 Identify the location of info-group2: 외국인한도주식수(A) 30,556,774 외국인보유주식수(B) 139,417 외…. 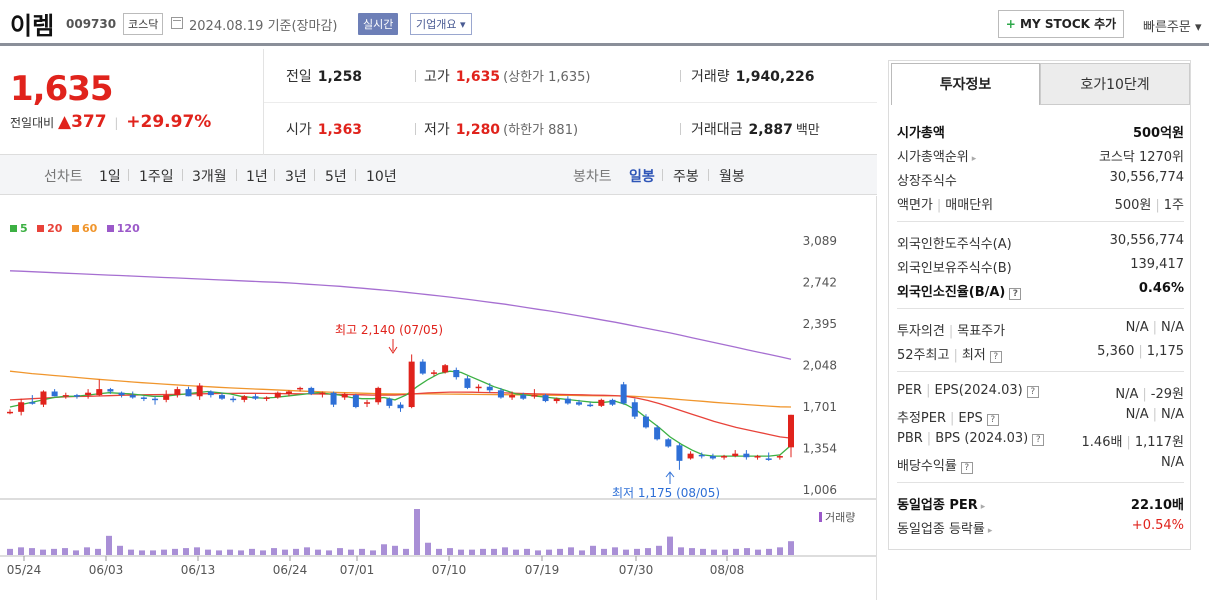
(1040, 269).